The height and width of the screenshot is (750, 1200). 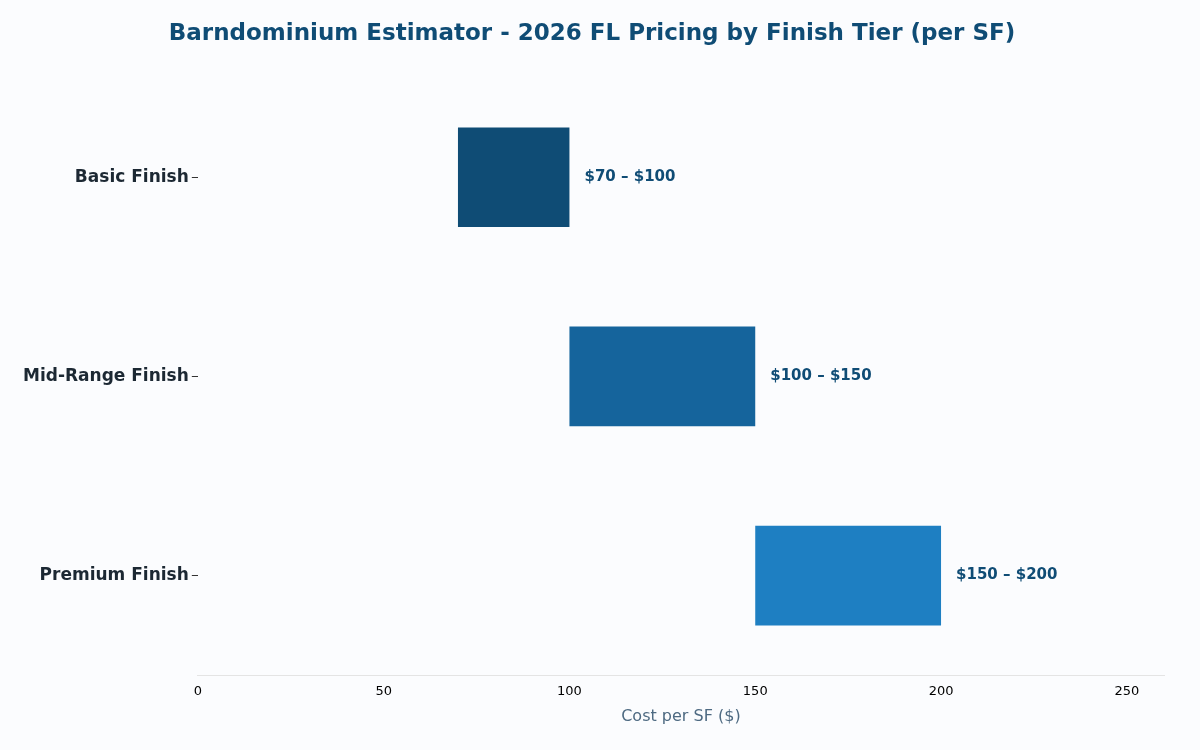 What do you see at coordinates (106, 374) in the screenshot?
I see `y-tick-label: Mid-Range Finish` at bounding box center [106, 374].